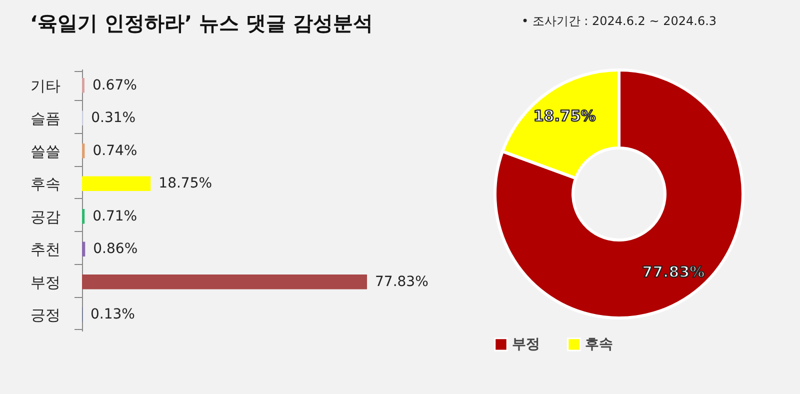 The height and width of the screenshot is (394, 800). I want to click on y-tick-label: 공감, so click(45, 217).